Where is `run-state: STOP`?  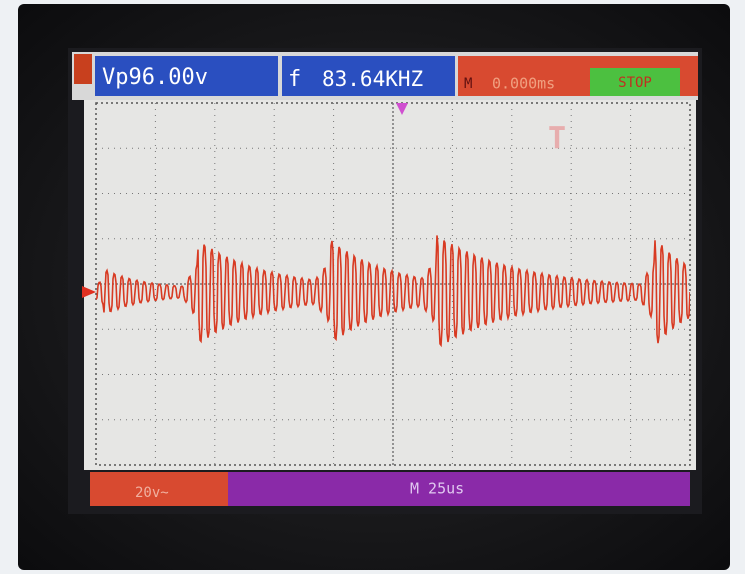 run-state: STOP is located at coordinates (635, 83).